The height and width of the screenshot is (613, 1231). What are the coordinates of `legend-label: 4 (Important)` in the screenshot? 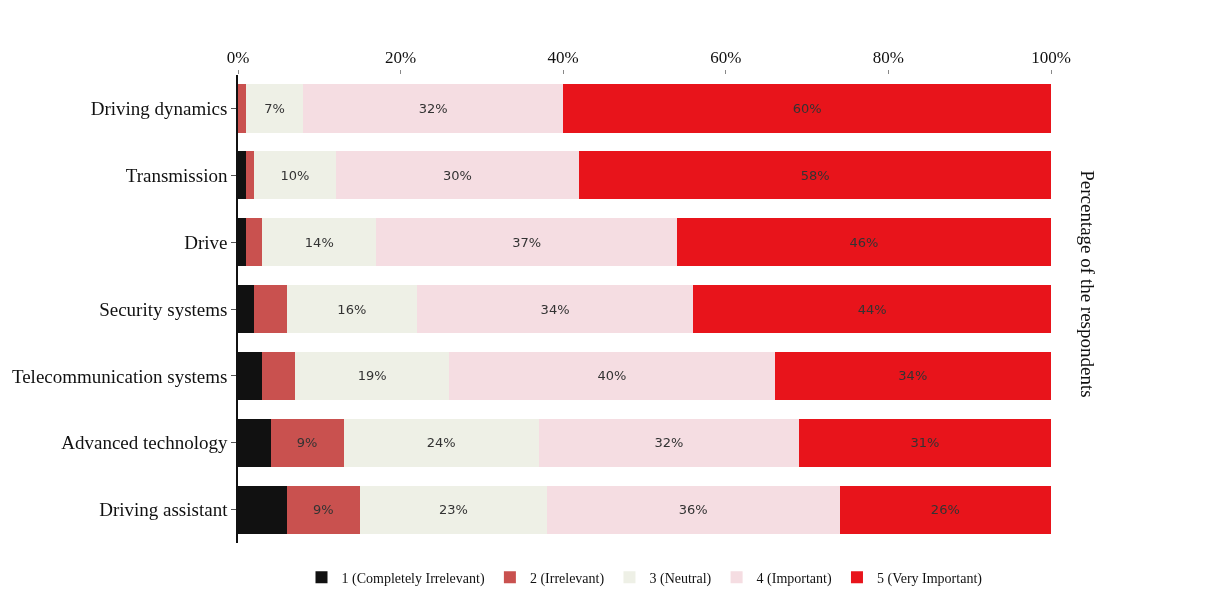 It's located at (794, 578).